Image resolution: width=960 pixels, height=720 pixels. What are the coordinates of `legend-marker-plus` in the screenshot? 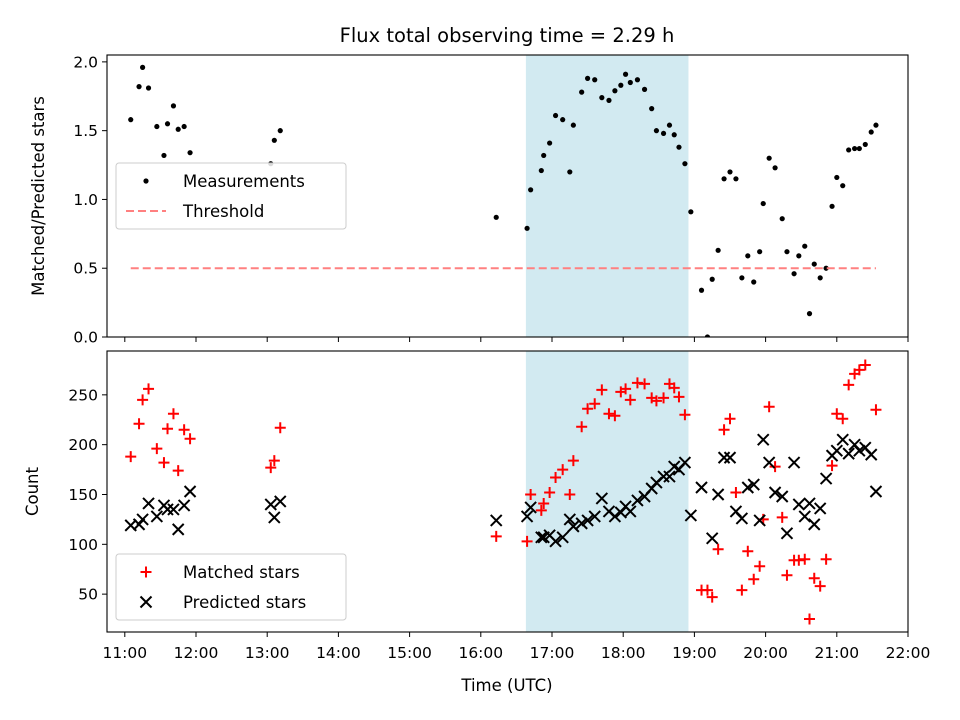 It's located at (146, 572).